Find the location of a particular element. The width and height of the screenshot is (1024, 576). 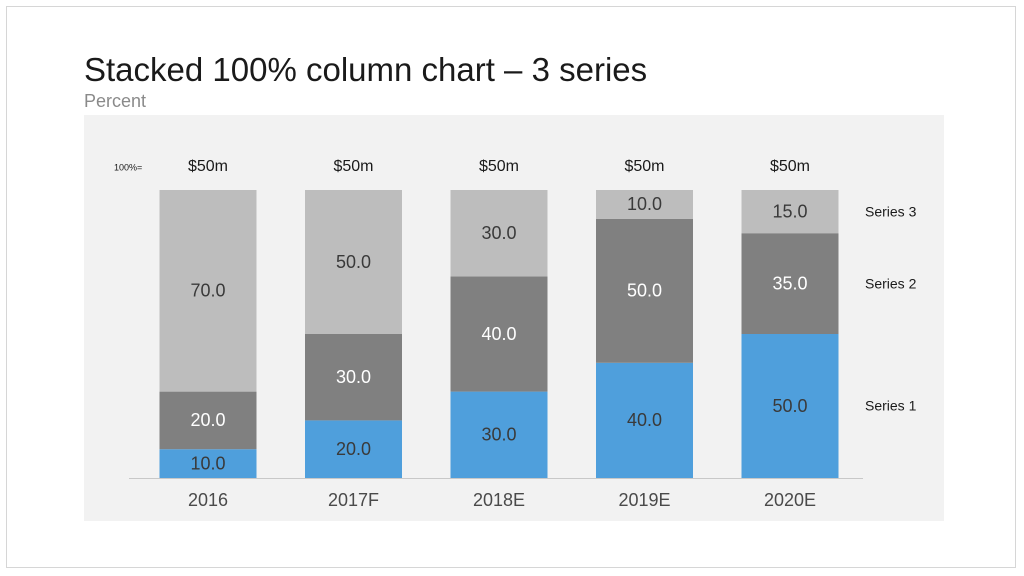

total-label-2018E: $50m is located at coordinates (499, 166).